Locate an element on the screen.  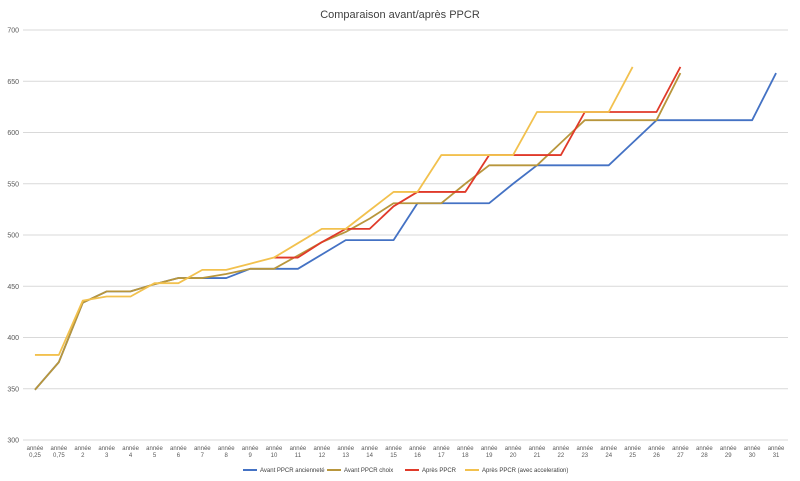
x-tick-label-18: année 18 is located at coordinates (465, 452).